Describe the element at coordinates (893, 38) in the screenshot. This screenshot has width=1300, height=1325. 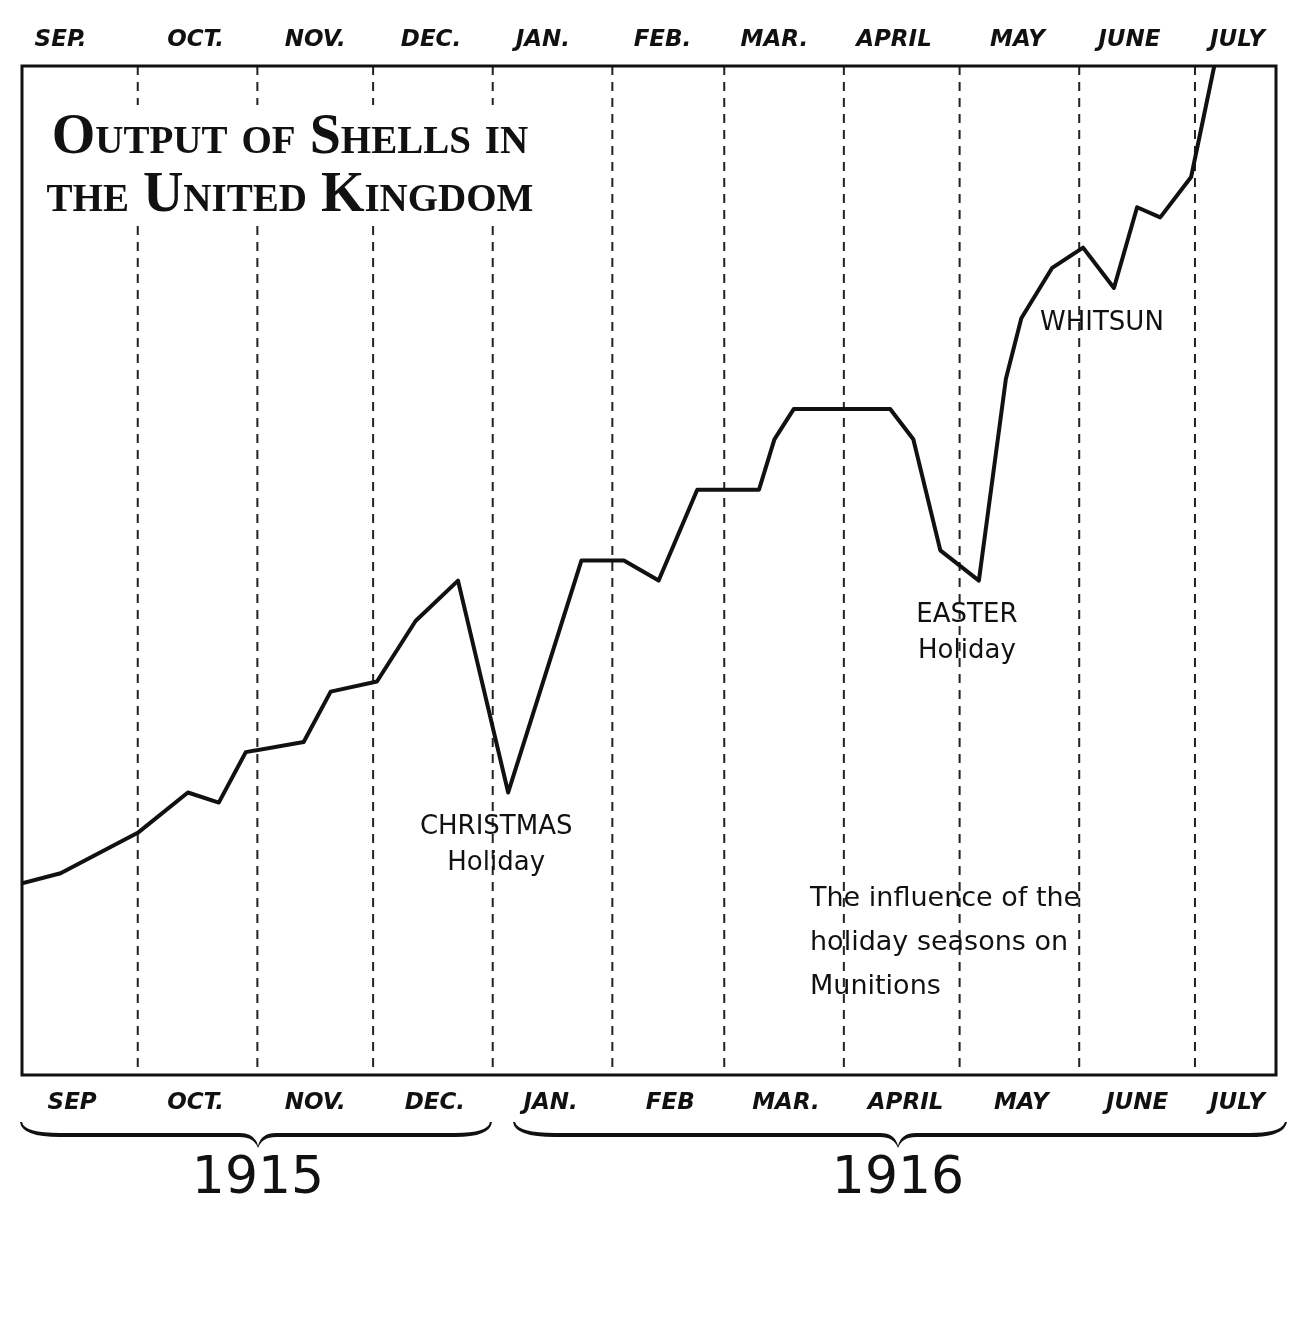
I see `x2-tick-label: APRIL` at that location.